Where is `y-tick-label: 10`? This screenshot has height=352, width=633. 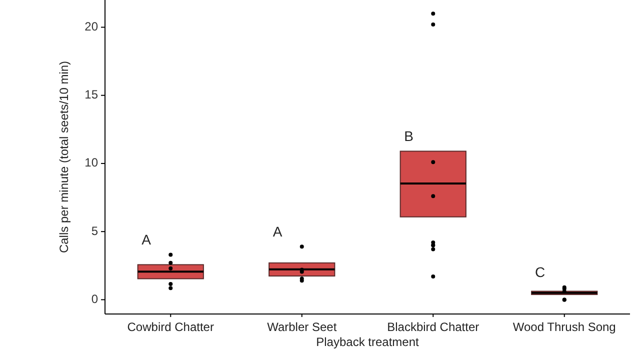
y-tick-label: 10 is located at coordinates (91, 163).